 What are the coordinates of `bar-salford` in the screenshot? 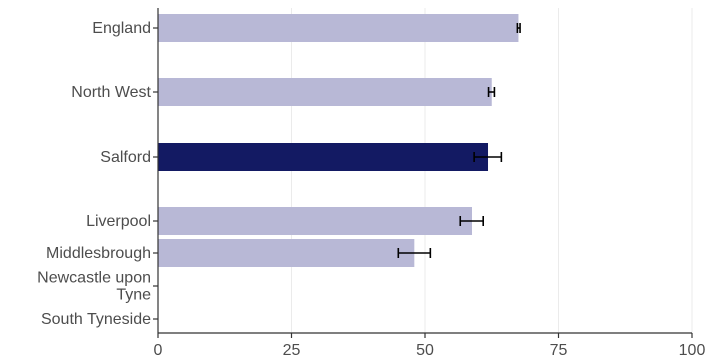 It's located at (323, 157).